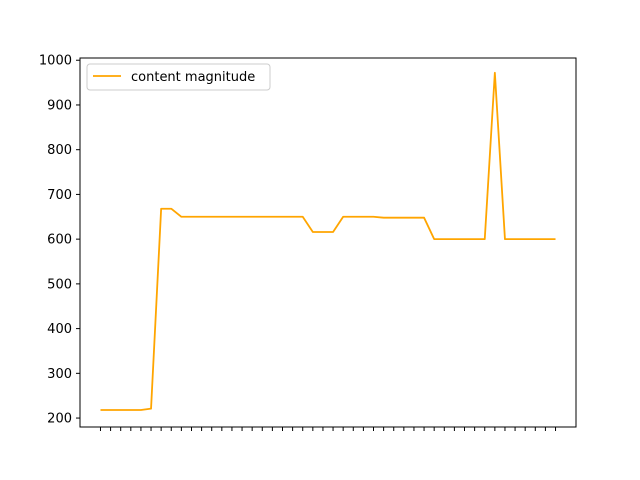  Describe the element at coordinates (59, 329) in the screenshot. I see `y-tick-label: 400` at that location.